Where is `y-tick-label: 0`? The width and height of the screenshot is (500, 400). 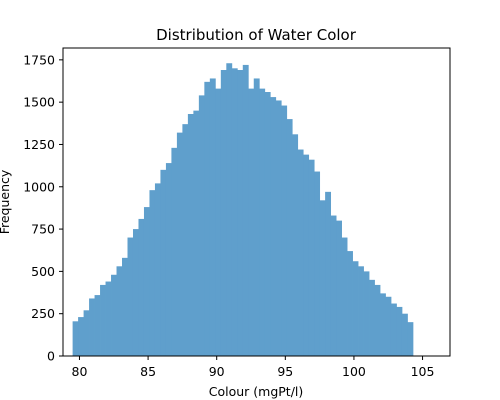
y-tick-label: 0 is located at coordinates (51, 356).